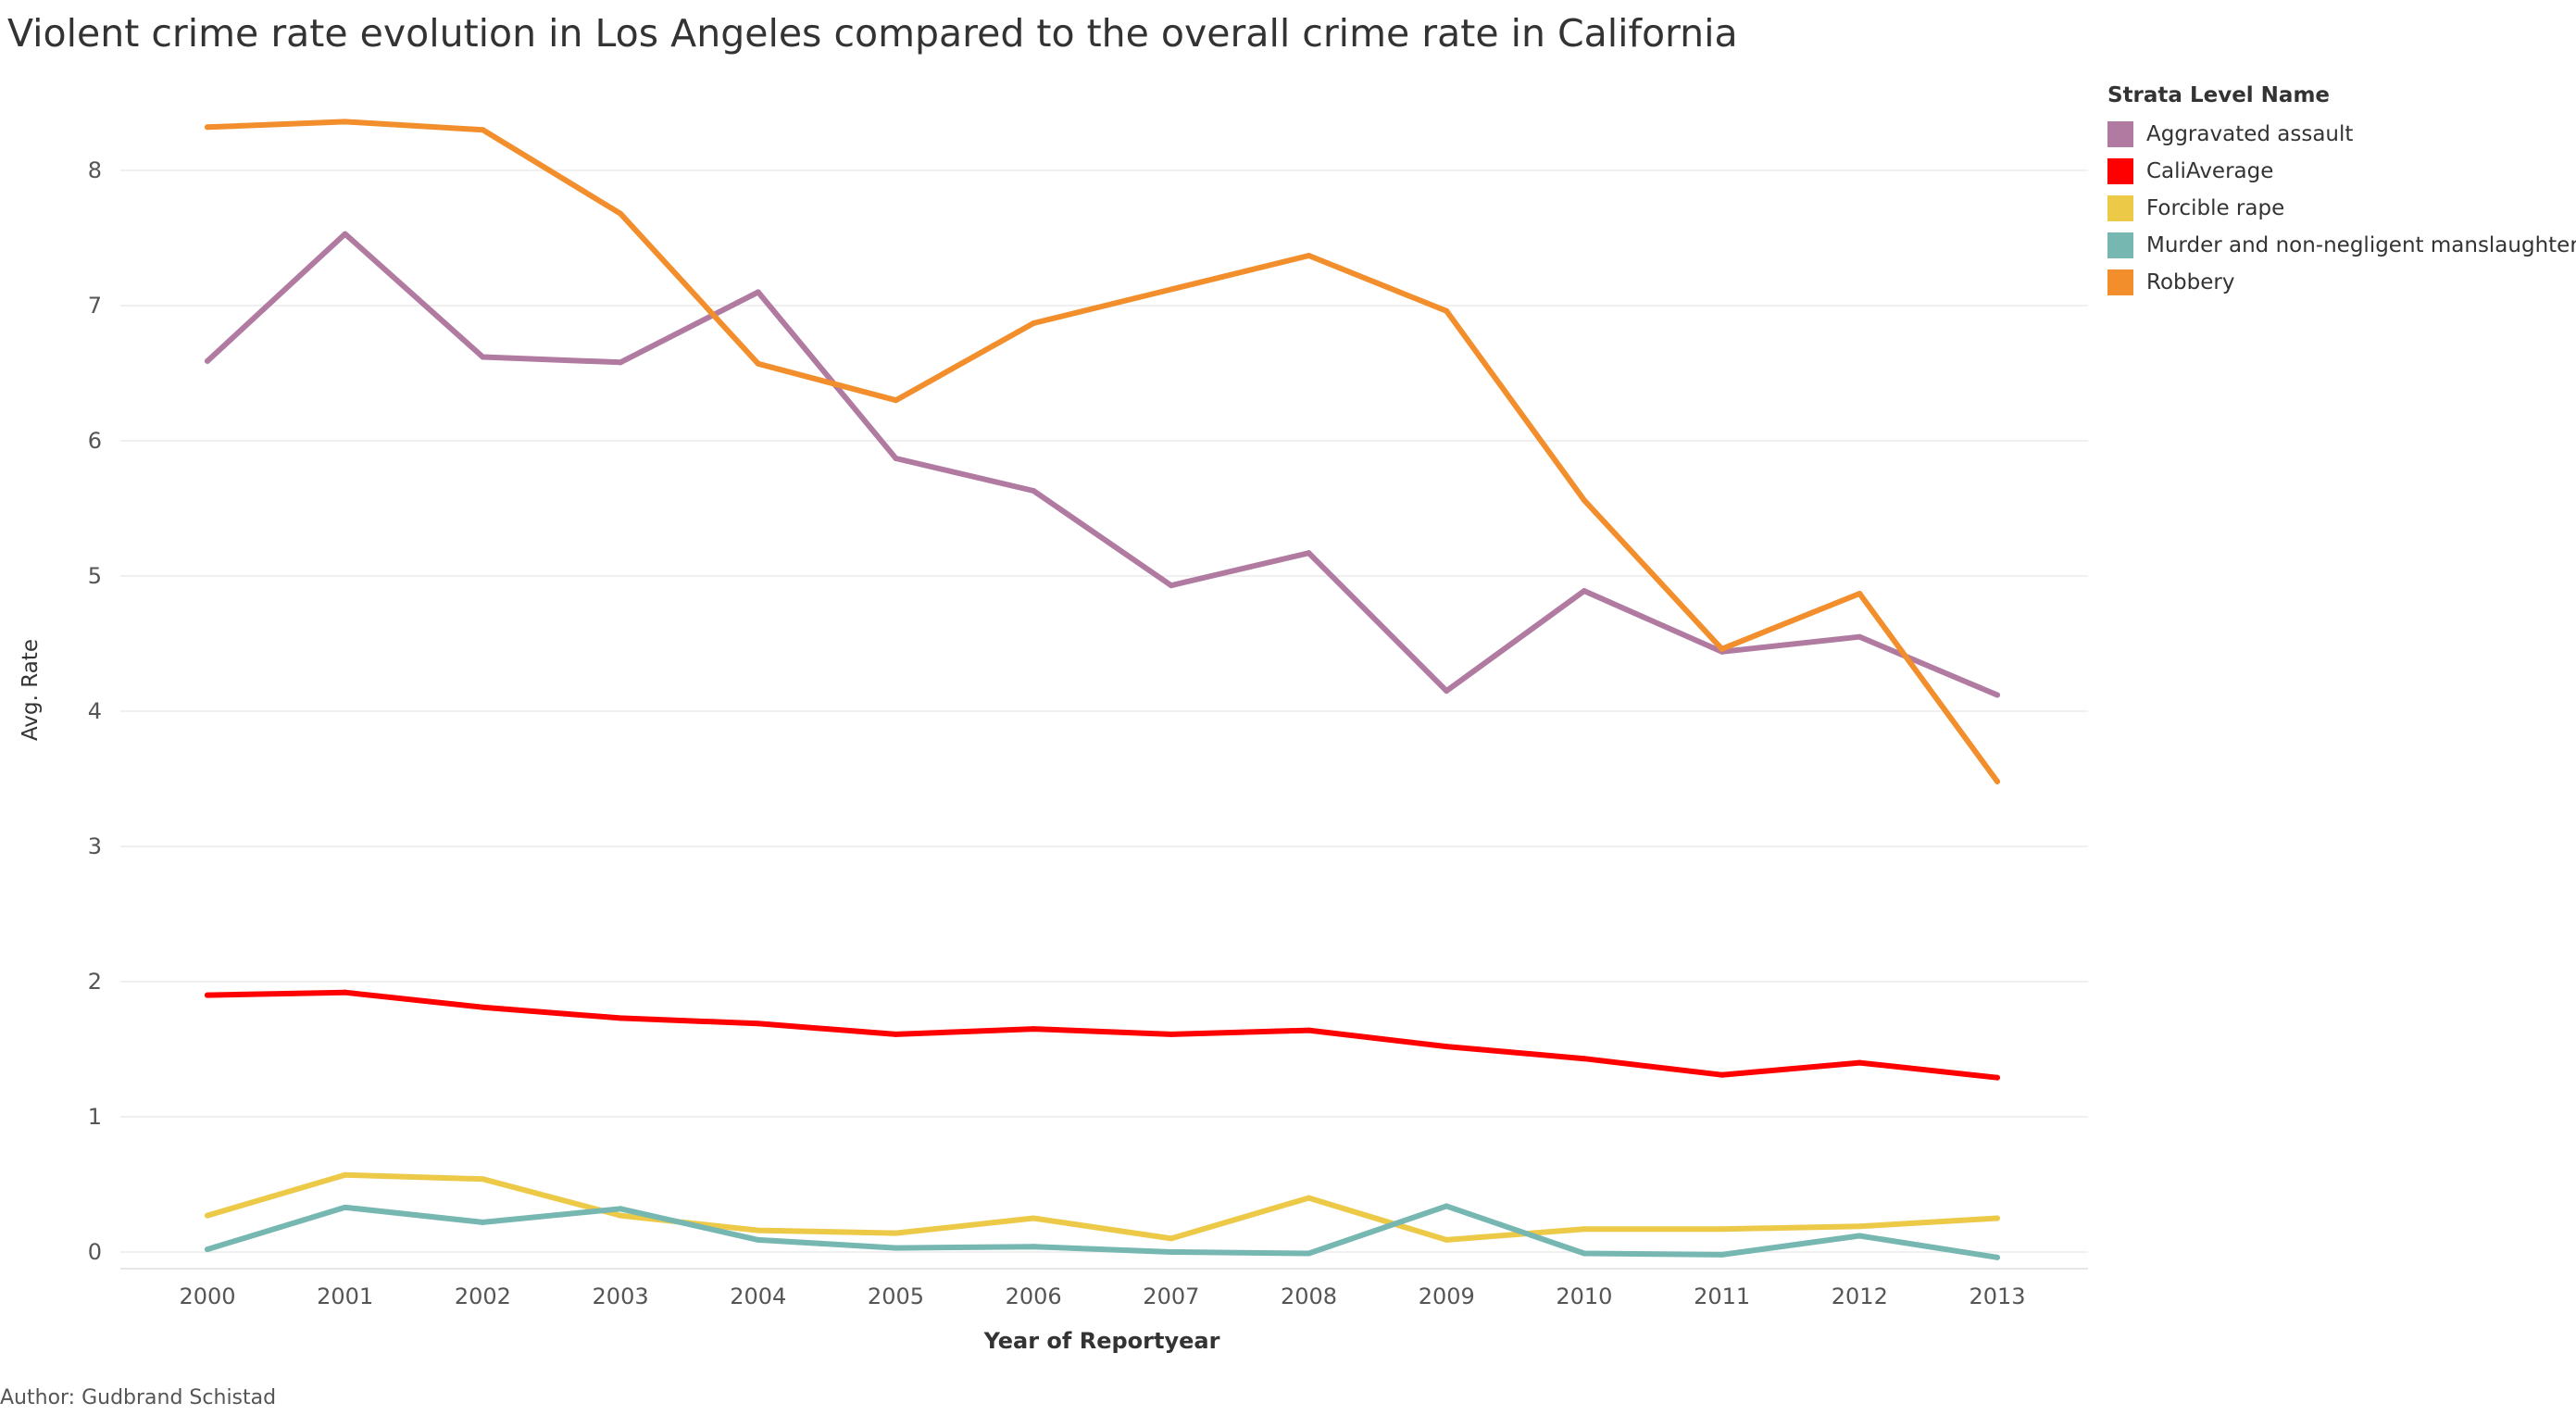 This screenshot has height=1415, width=2576. I want to click on legend-item: Forcible rape, so click(2342, 208).